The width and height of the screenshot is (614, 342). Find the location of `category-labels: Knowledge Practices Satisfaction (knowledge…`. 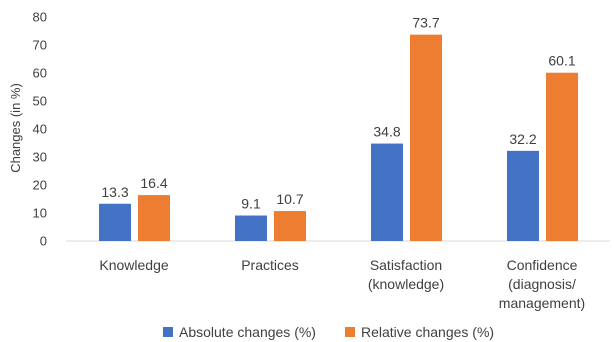

category-labels: Knowledge Practices Satisfaction (knowledge… is located at coordinates (342, 284).